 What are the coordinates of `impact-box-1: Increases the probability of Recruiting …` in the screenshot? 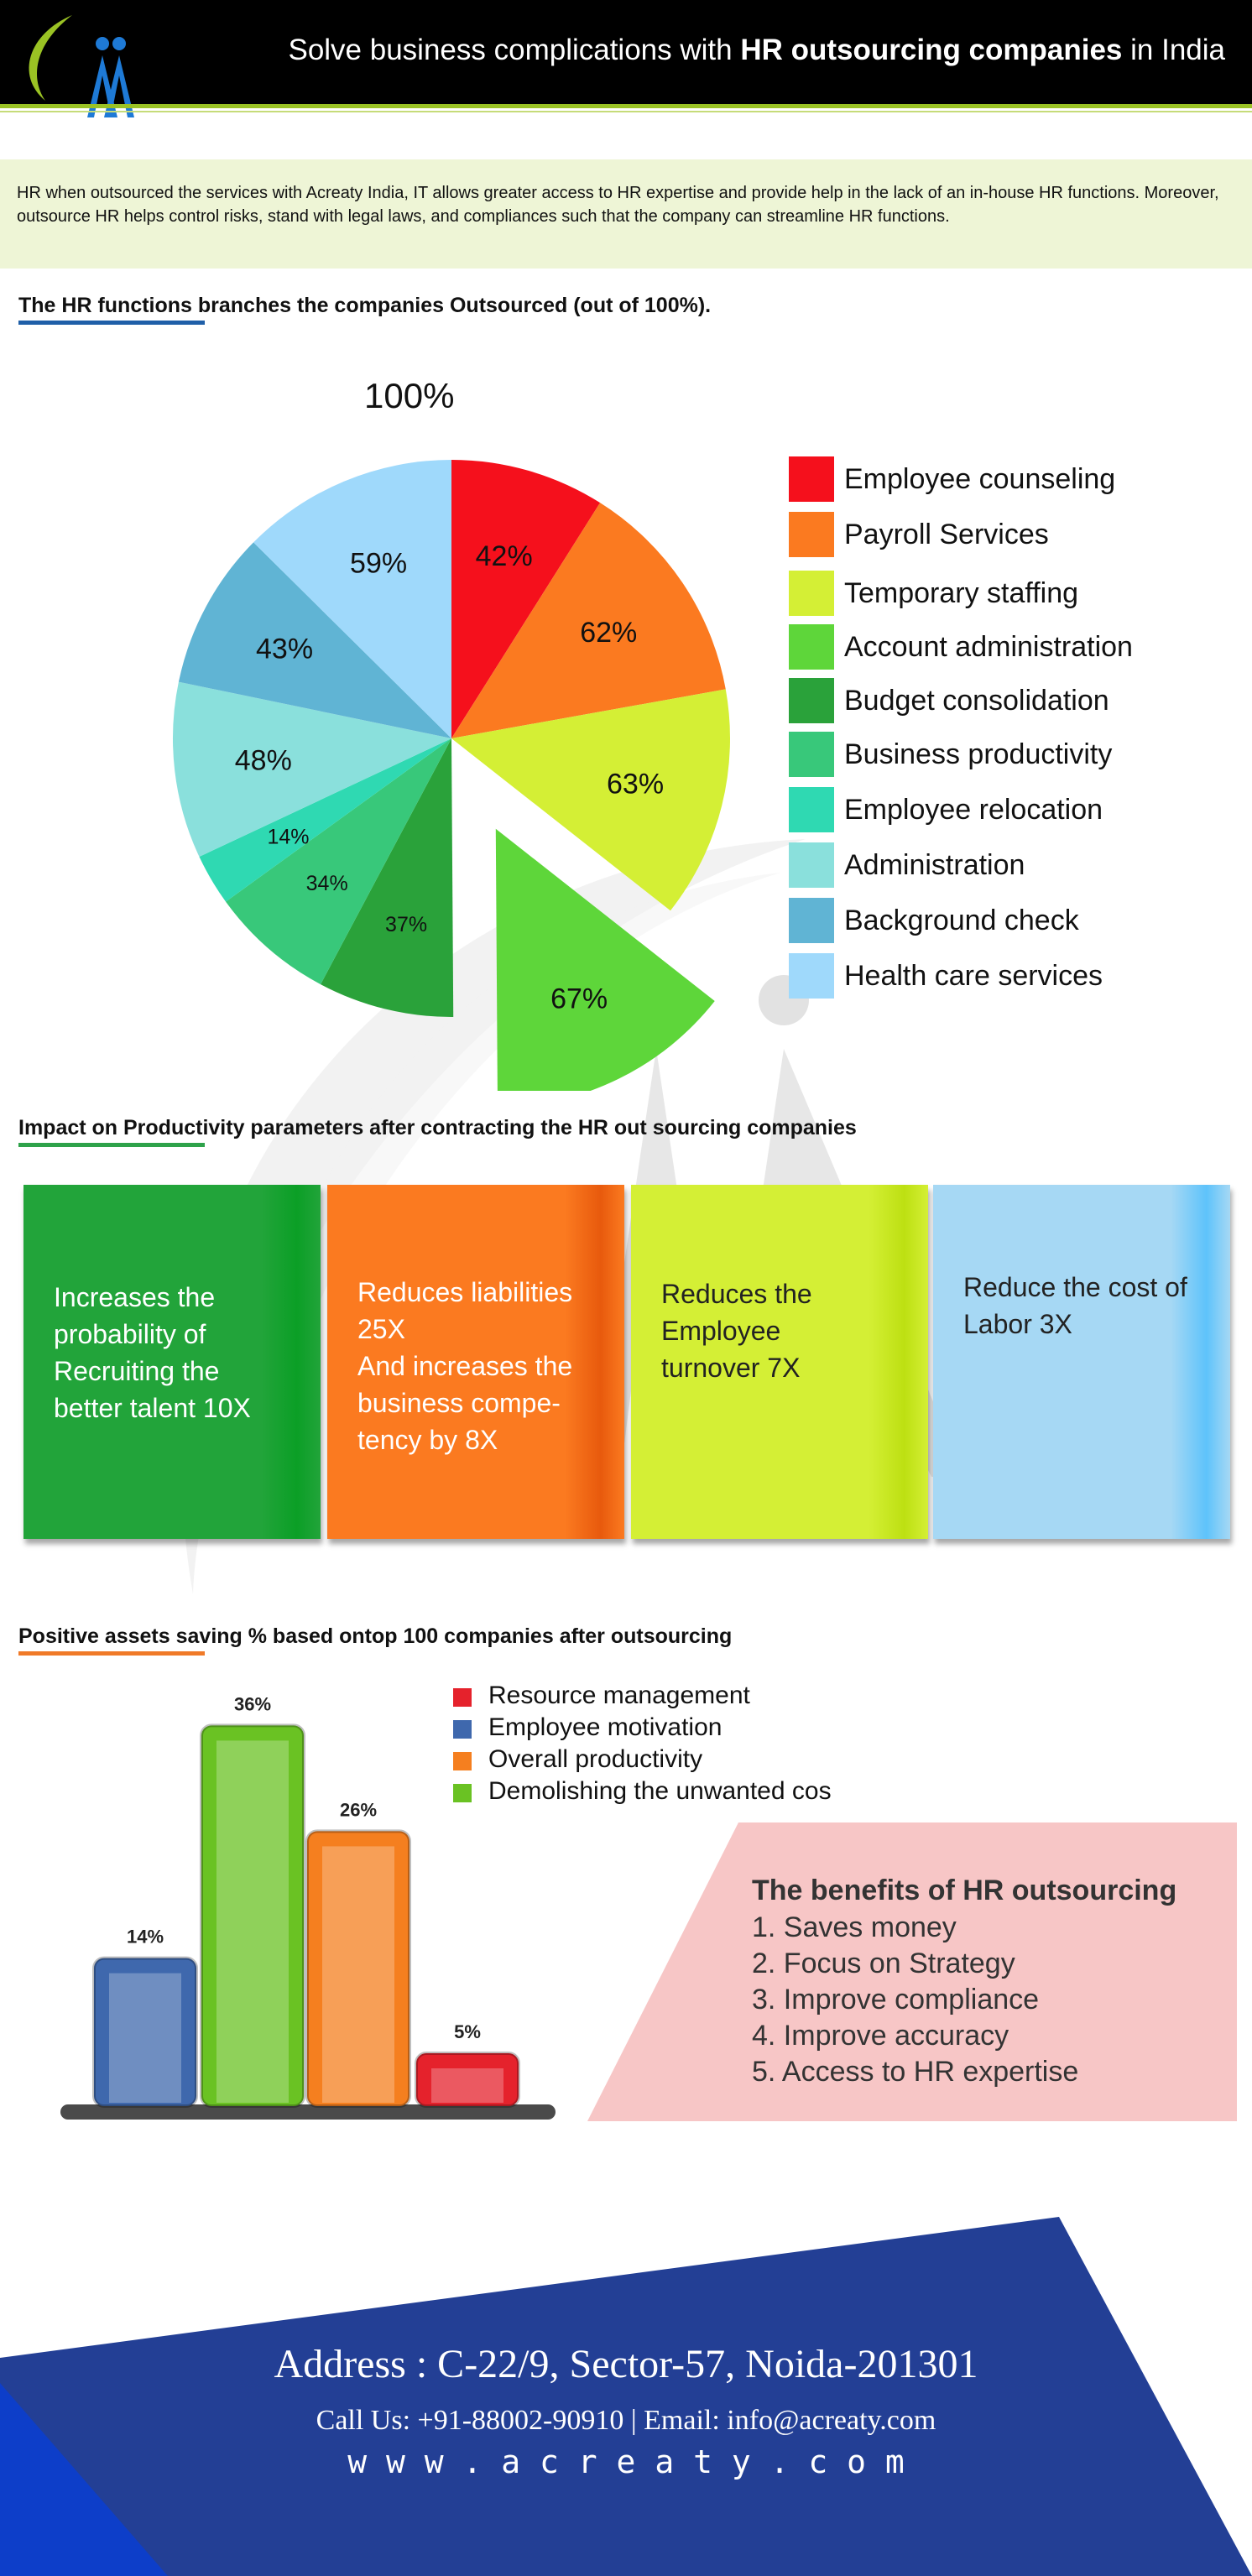 It's located at (172, 1362).